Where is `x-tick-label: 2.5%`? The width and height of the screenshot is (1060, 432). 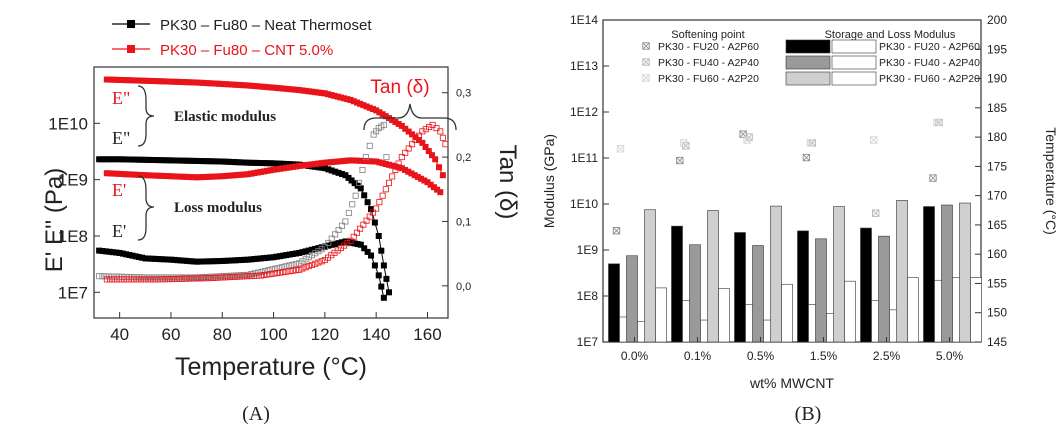
x-tick-label: 2.5% is located at coordinates (887, 356).